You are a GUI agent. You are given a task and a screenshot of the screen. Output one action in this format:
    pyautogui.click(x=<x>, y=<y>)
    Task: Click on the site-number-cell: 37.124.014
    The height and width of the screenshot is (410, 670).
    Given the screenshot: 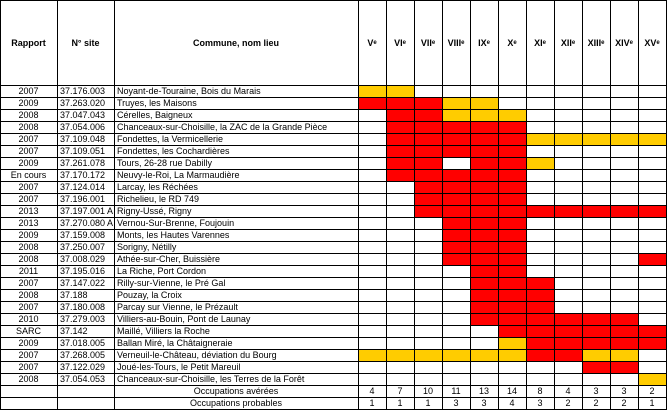 What is the action you would take?
    pyautogui.click(x=83, y=187)
    